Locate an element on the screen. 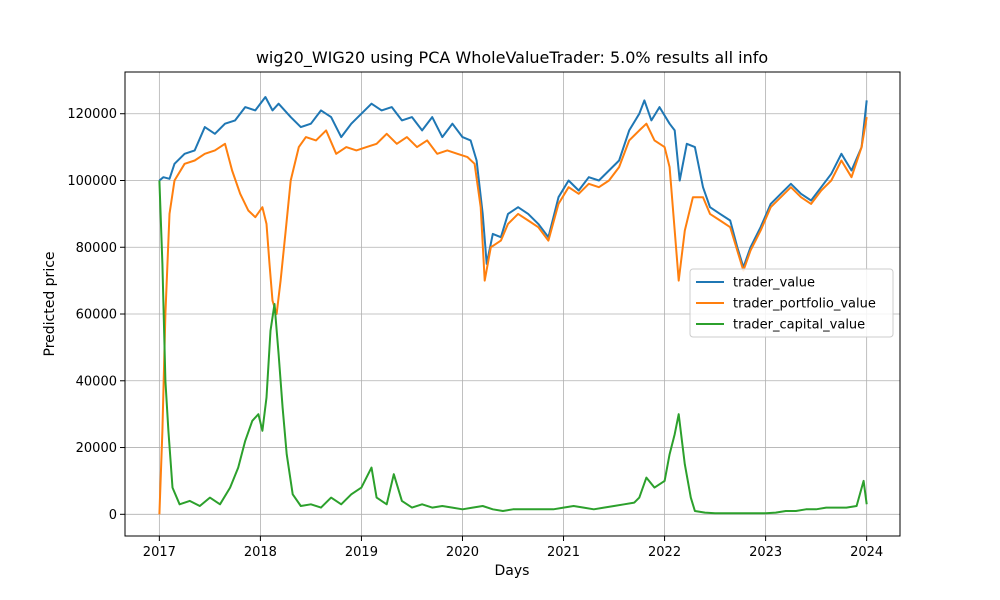 This screenshot has width=1000, height=600. x-tick-label: 2019 is located at coordinates (361, 552).